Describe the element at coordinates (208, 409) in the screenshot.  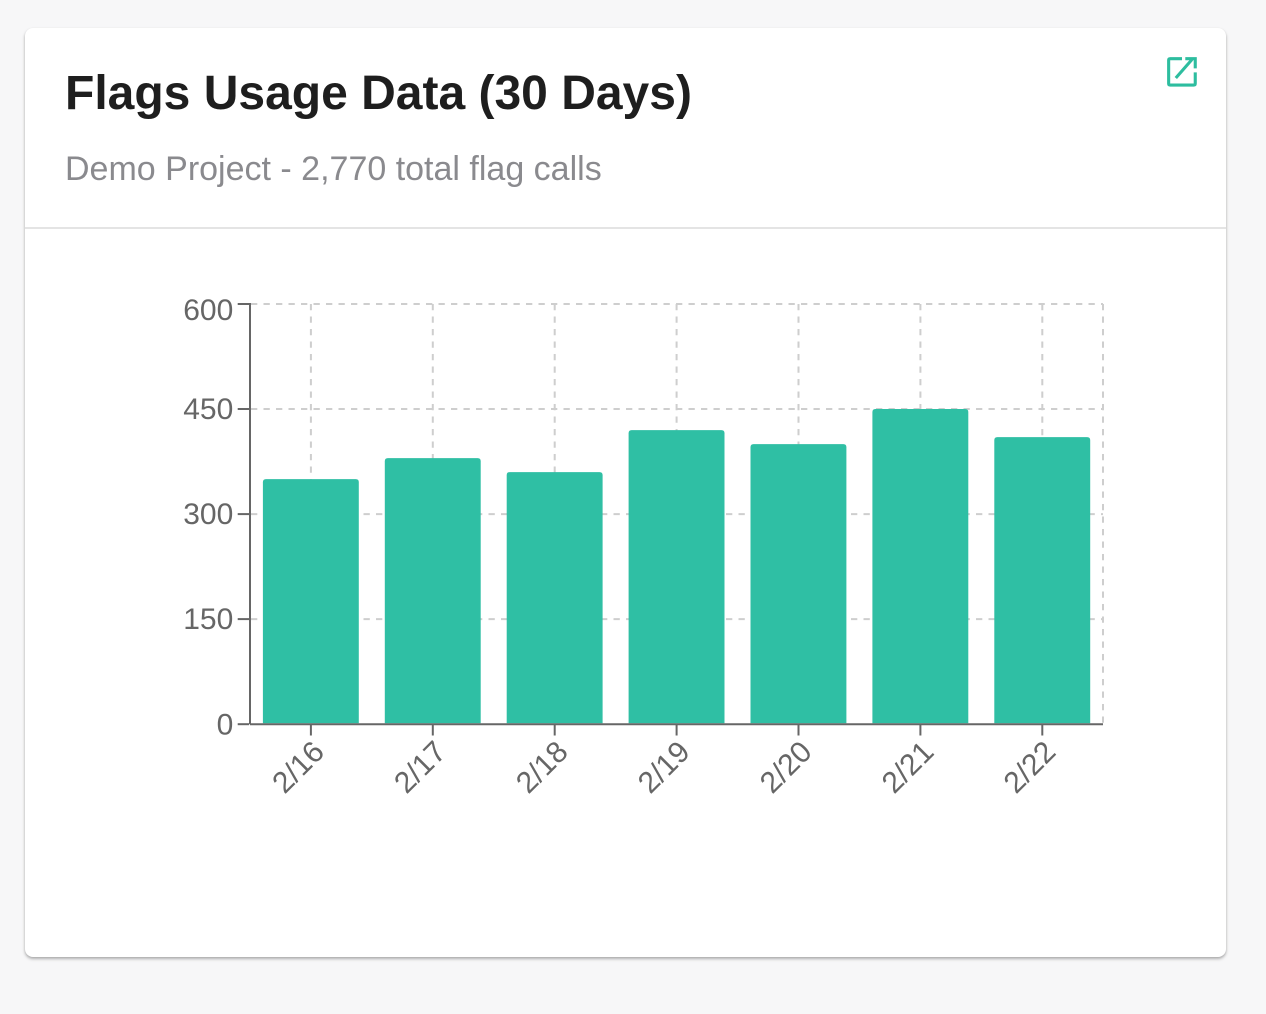
I see `svg-text: 450` at that location.